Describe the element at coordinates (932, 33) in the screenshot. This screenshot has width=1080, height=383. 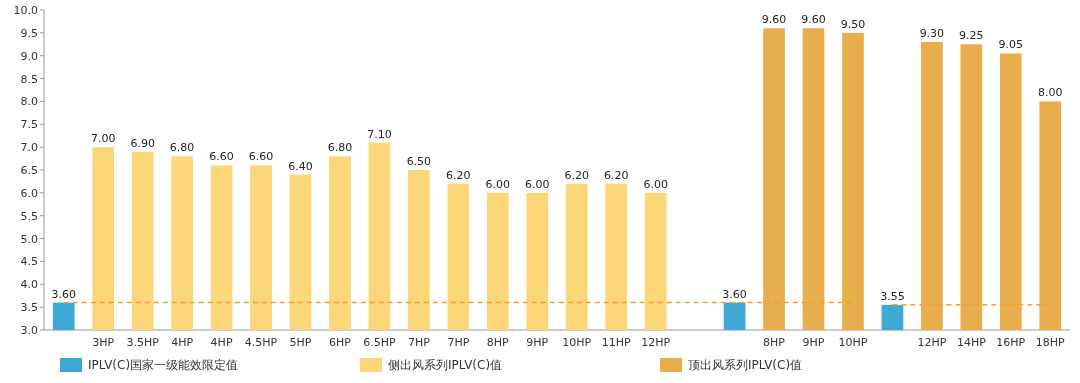
I see `data-label: 9.30` at that location.